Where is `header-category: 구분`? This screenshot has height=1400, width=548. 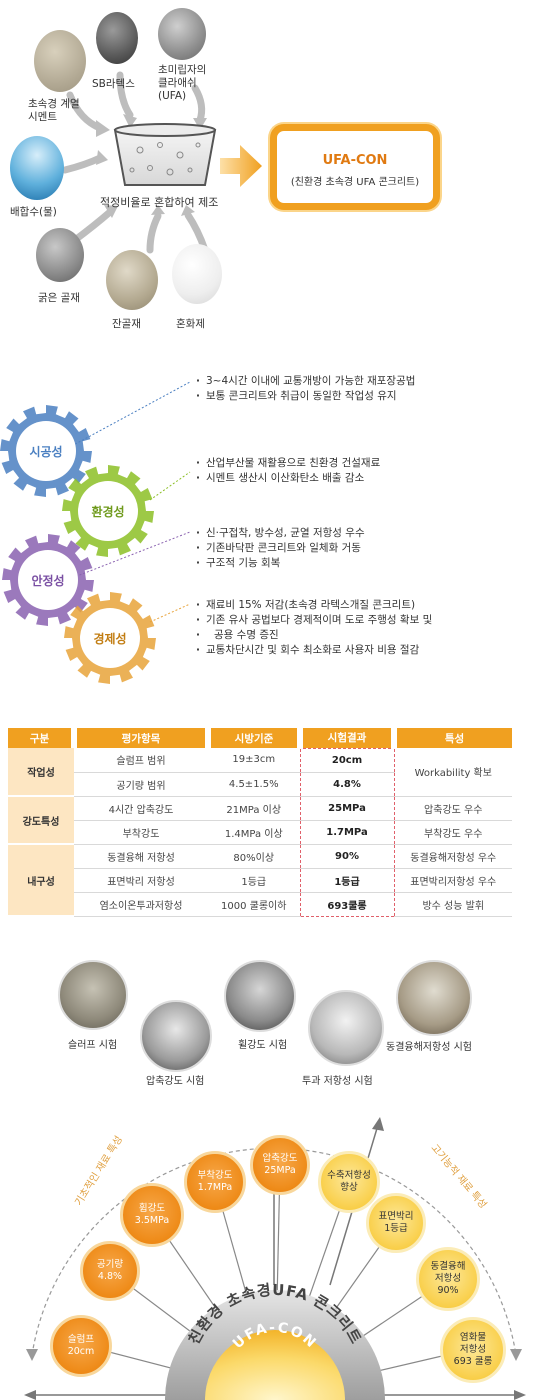 header-category: 구분 is located at coordinates (42, 738).